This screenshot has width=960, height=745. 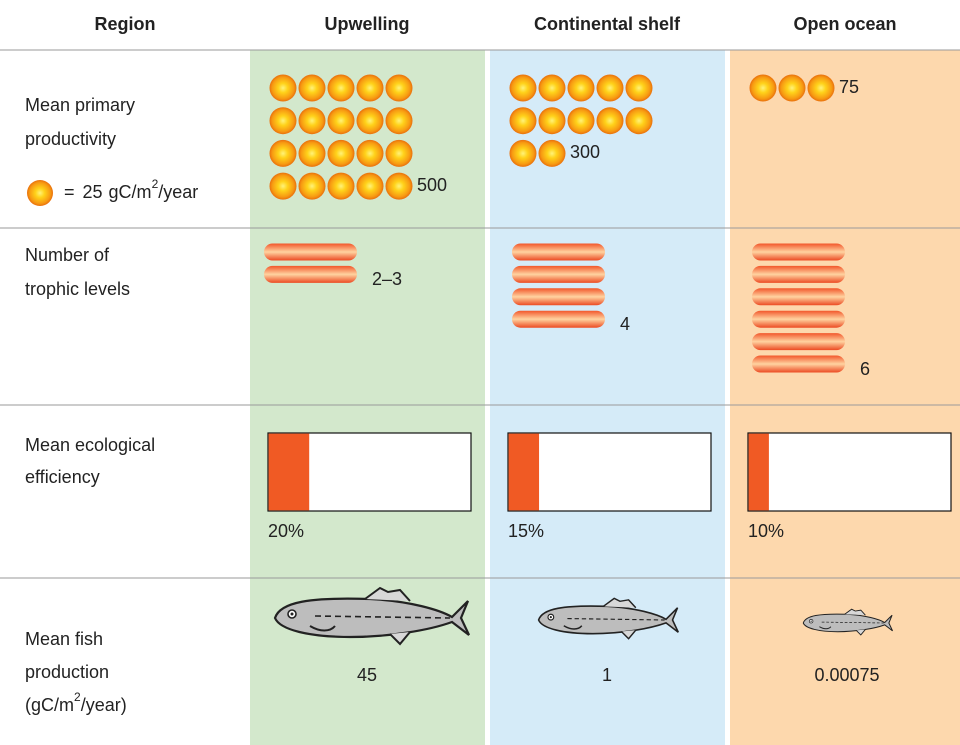 What do you see at coordinates (49, 705) in the screenshot?
I see `unit-open: (gC/m` at bounding box center [49, 705].